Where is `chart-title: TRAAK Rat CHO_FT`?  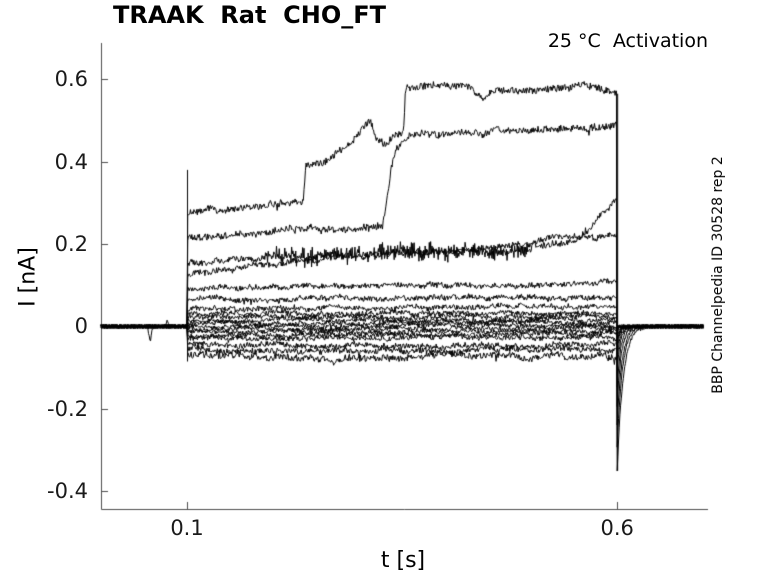 chart-title: TRAAK Rat CHO_FT is located at coordinates (250, 15).